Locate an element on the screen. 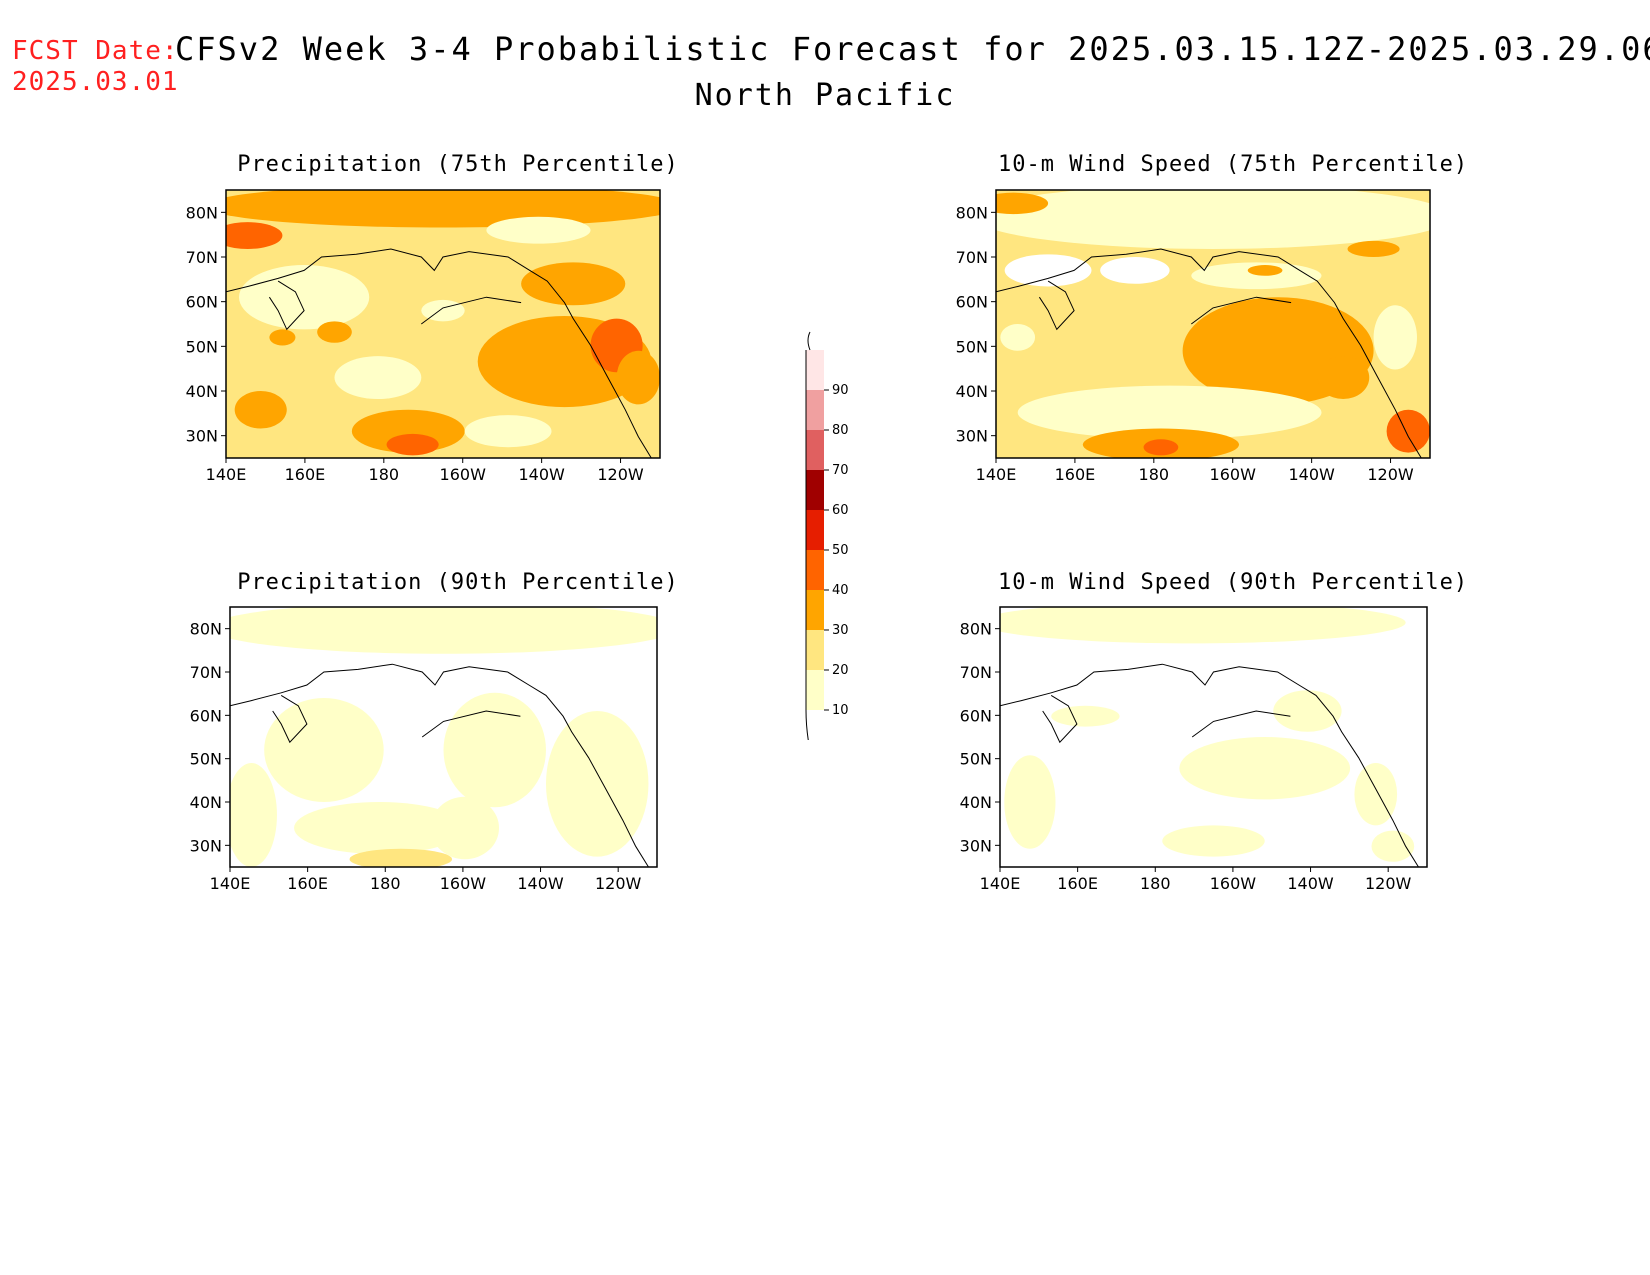 The width and height of the screenshot is (1650, 1275). forecast-date: FCST Date: 2025.03.01 is located at coordinates (95, 67).